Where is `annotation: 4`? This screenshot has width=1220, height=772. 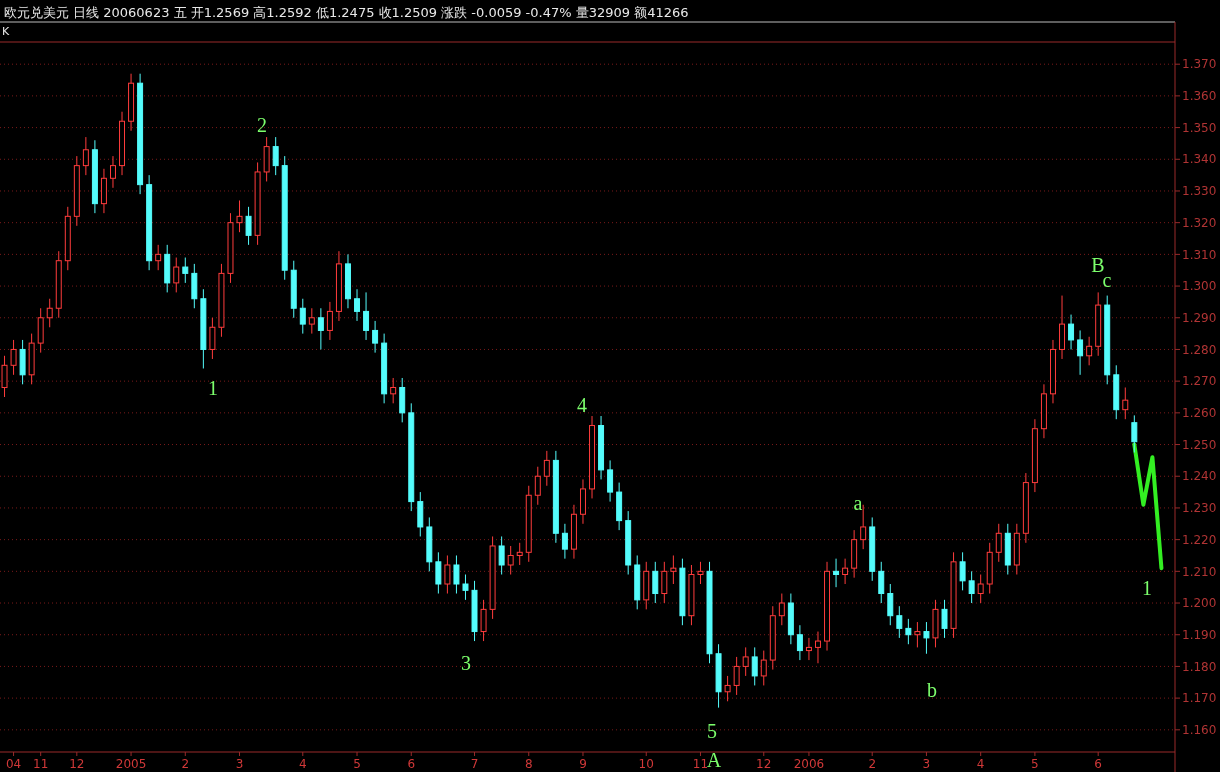
annotation: 4 is located at coordinates (582, 405).